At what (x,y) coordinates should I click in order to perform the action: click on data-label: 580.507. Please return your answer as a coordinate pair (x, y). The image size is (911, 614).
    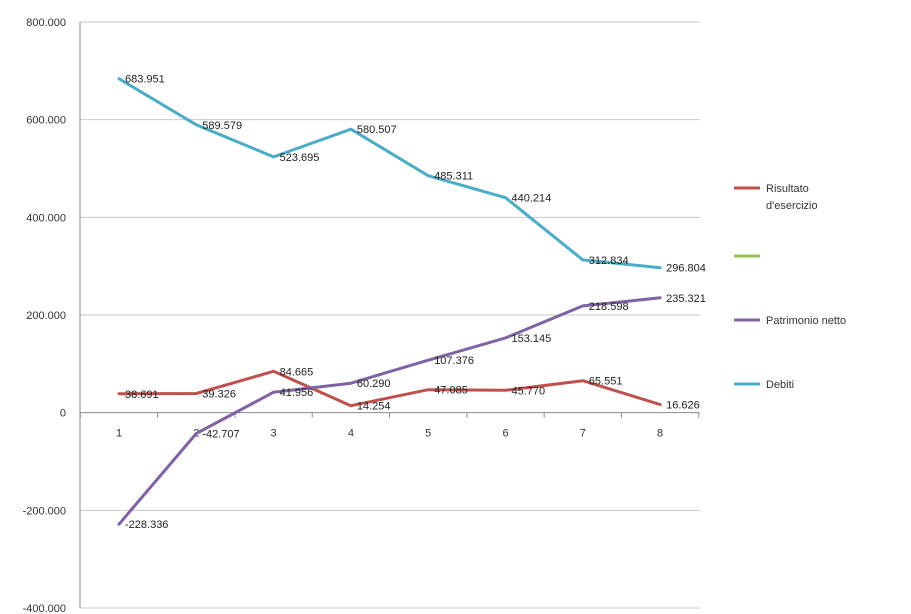
    Looking at the image, I should click on (377, 130).